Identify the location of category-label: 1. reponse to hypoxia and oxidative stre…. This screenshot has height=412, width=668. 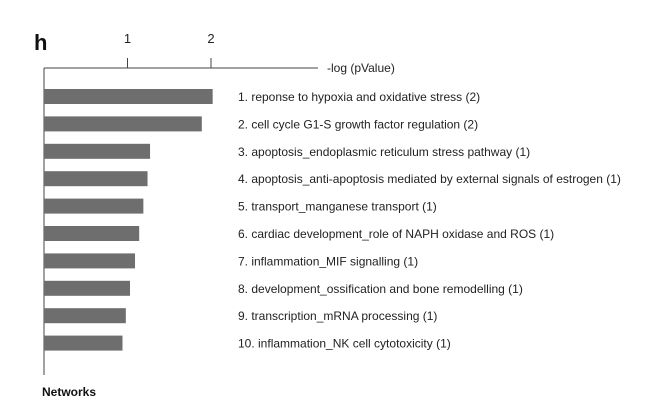
(359, 97).